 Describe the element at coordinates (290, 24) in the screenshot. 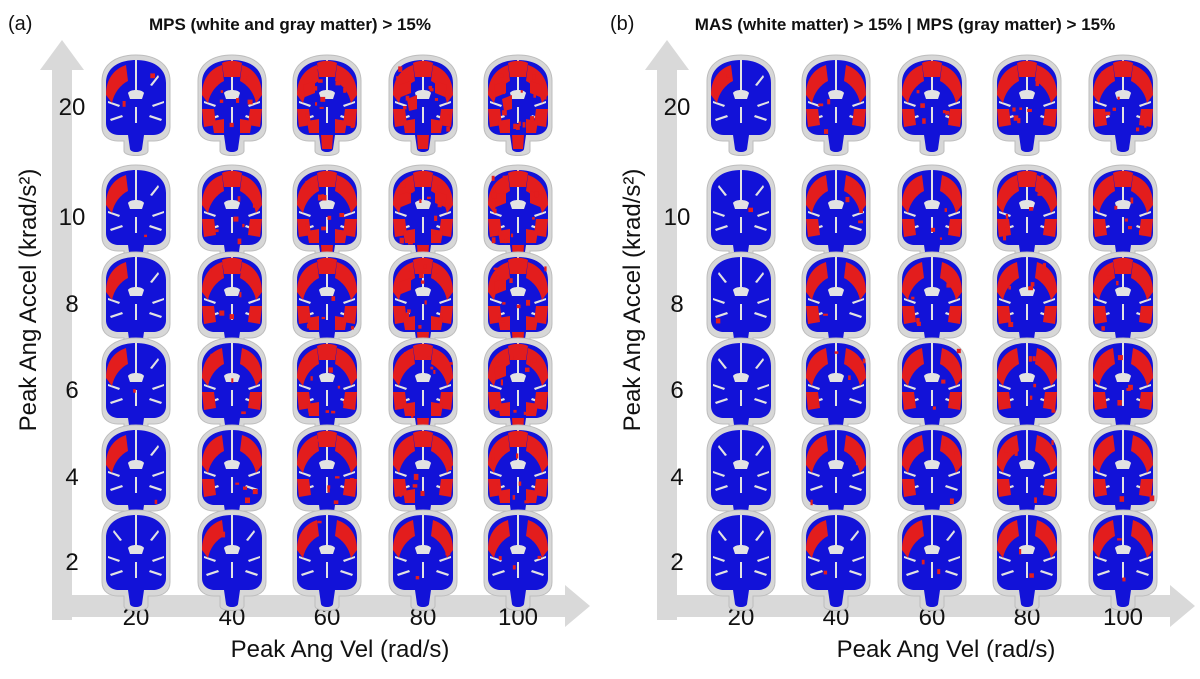

I see `panel-title: MPS (white and gray matter) > 15%` at that location.